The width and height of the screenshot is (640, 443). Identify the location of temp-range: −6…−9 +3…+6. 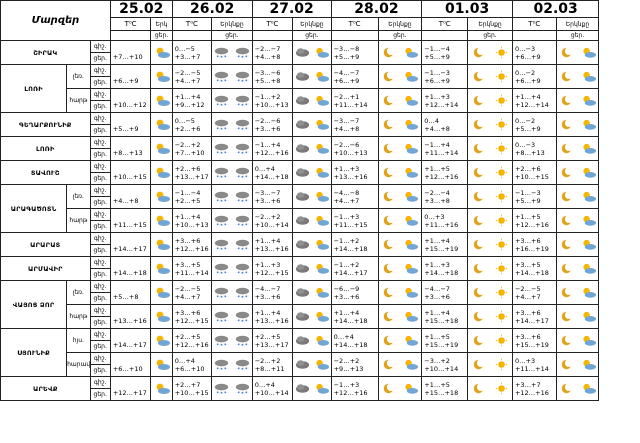
(354, 292).